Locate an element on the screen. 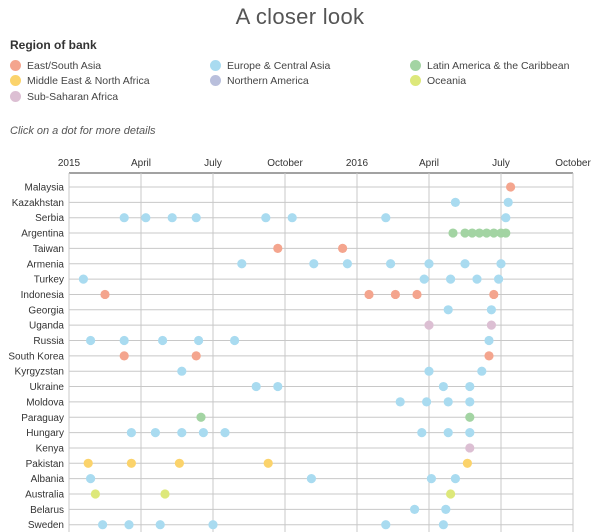 Image resolution: width=600 pixels, height=532 pixels. legend-item-europe-central-asia: Europe & Central Asia is located at coordinates (270, 66).